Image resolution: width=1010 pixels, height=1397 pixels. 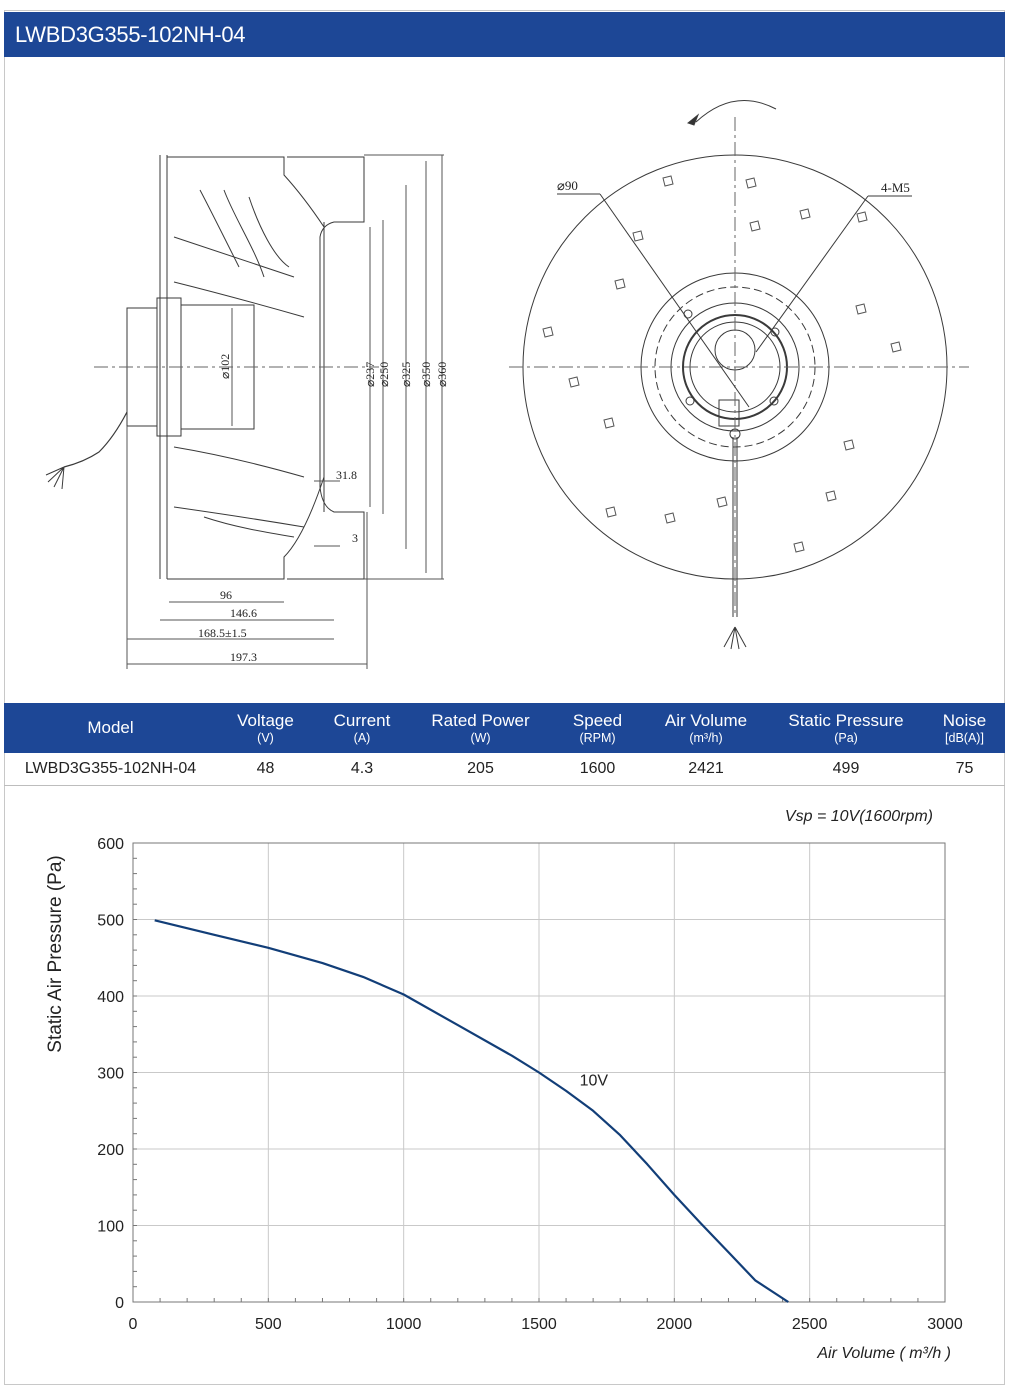 I want to click on x-tick-label: 500, so click(x=268, y=1324).